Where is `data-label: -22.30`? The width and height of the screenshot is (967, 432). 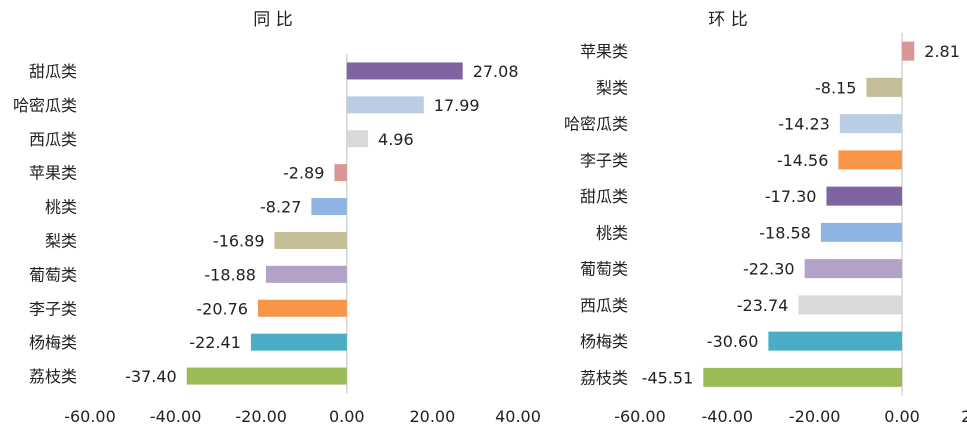 data-label: -22.30 is located at coordinates (769, 269).